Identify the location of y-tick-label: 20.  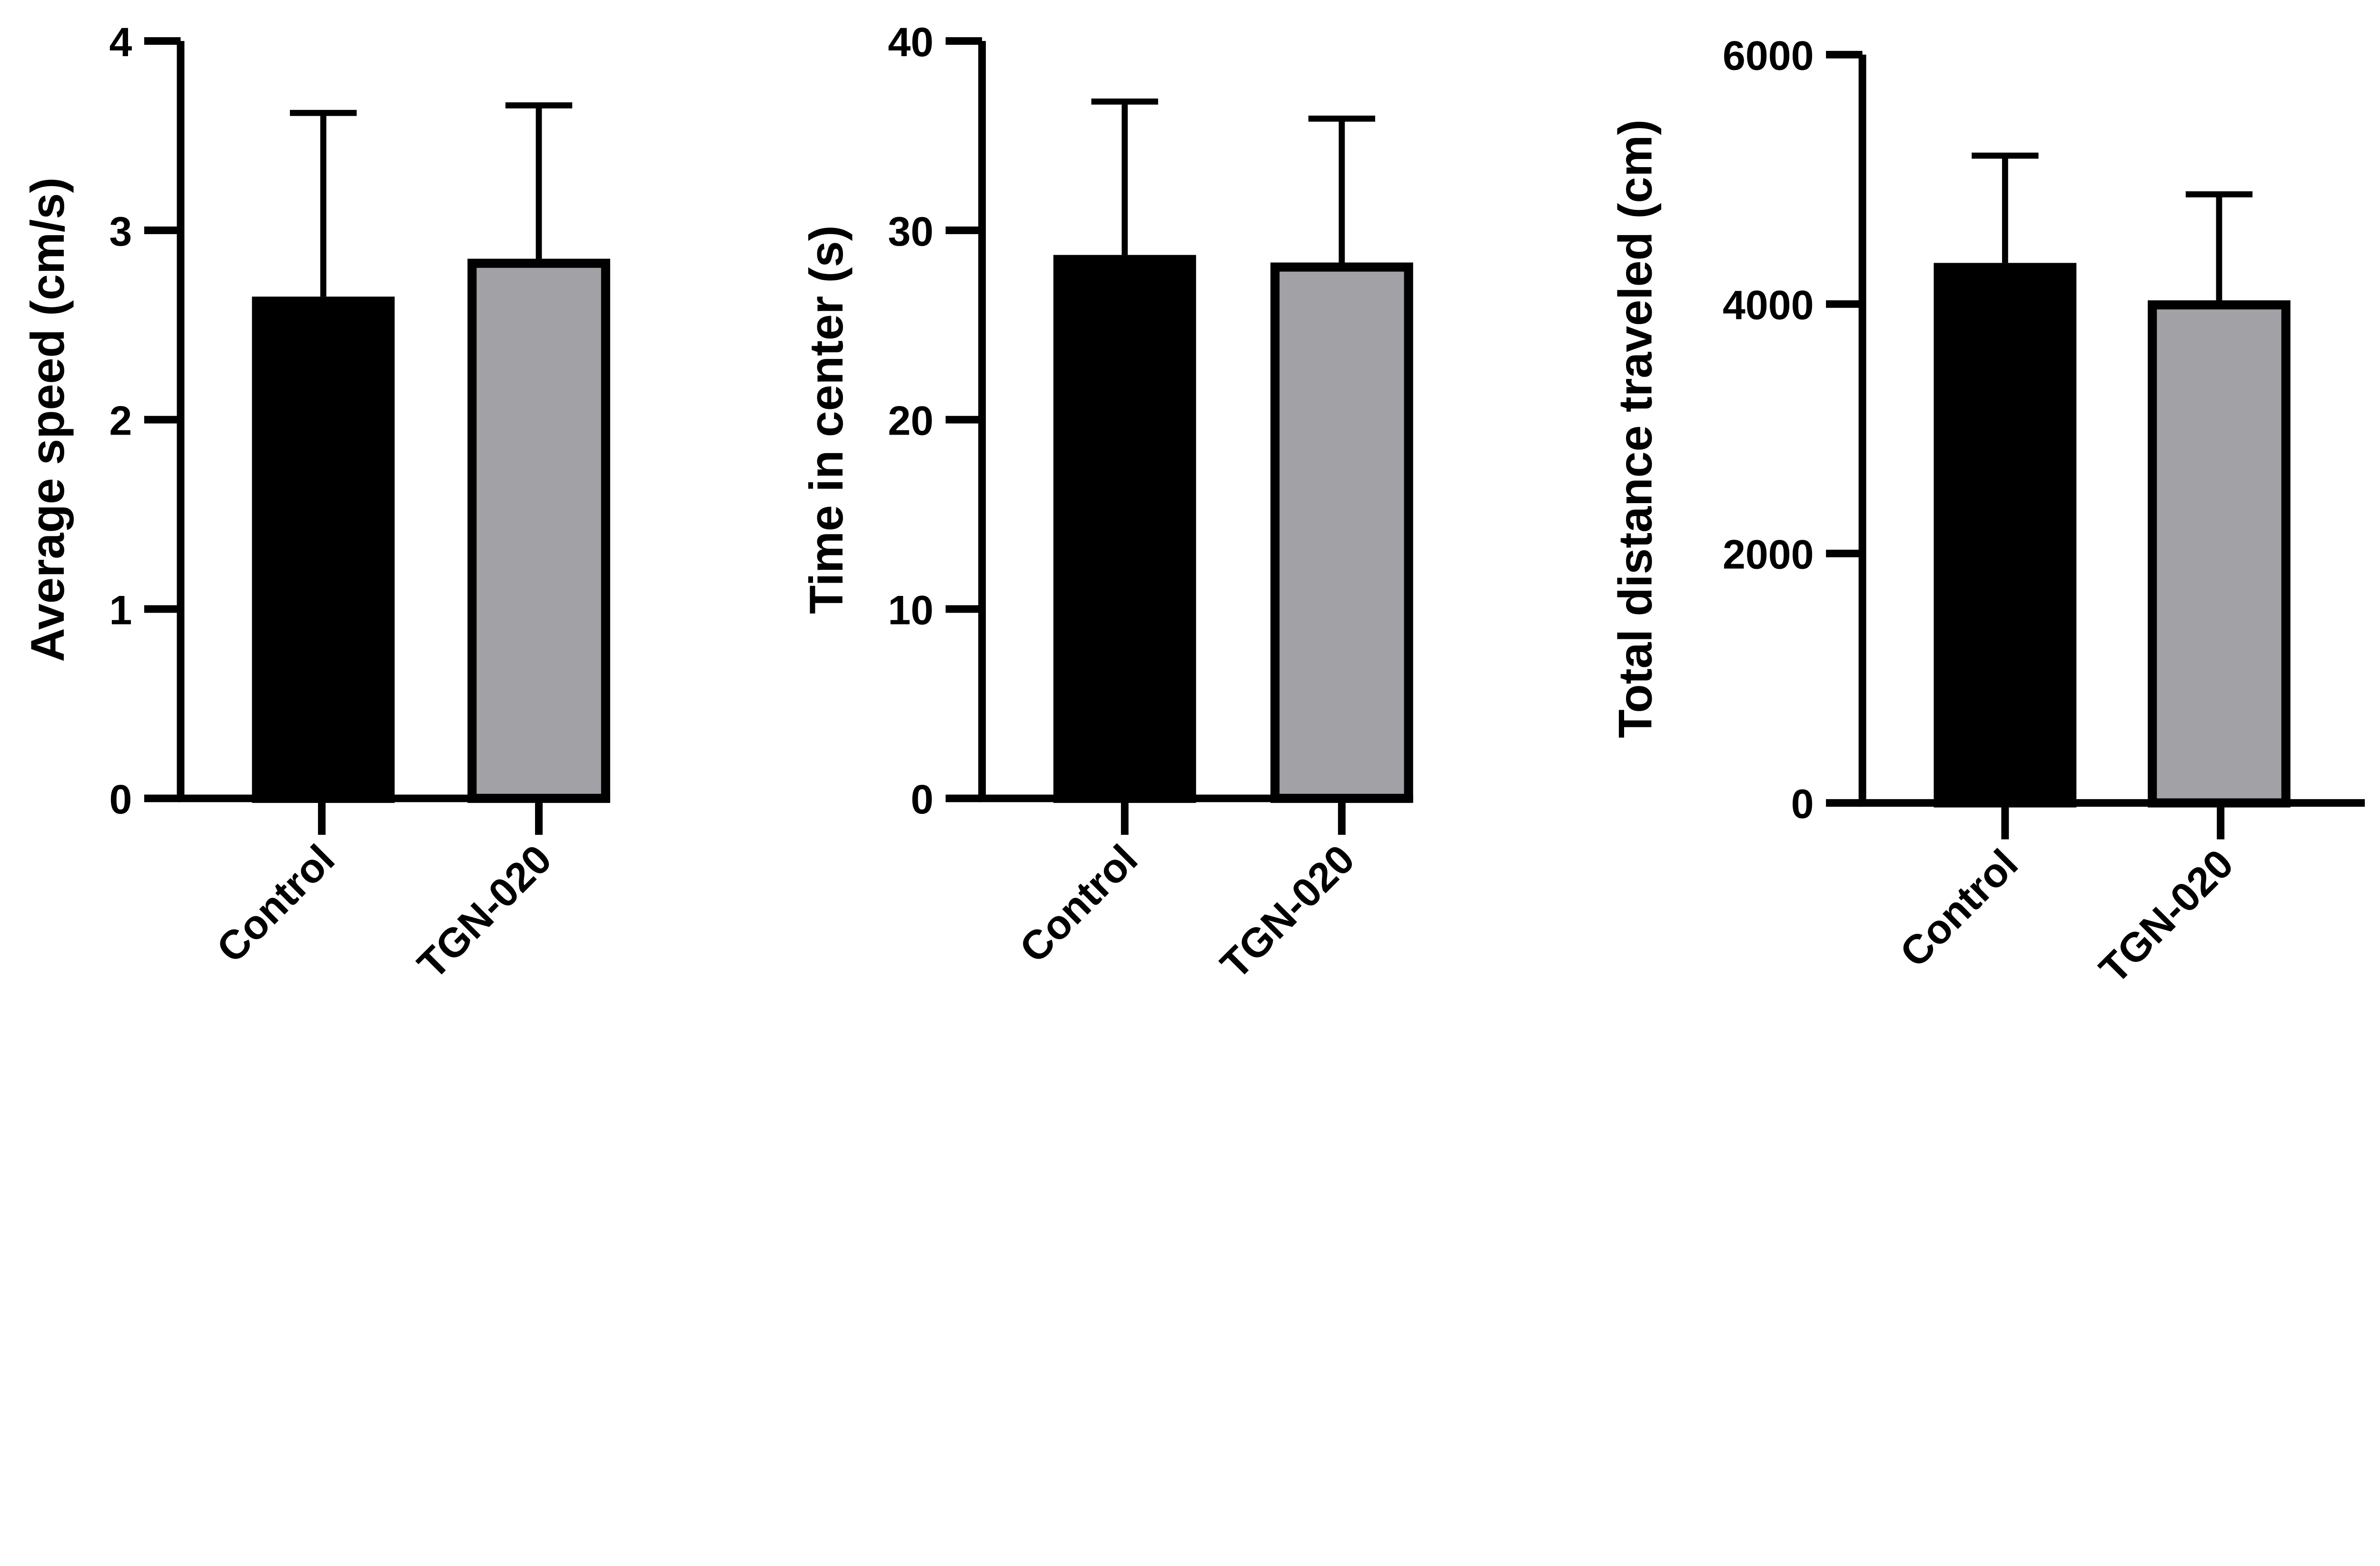
(910, 421).